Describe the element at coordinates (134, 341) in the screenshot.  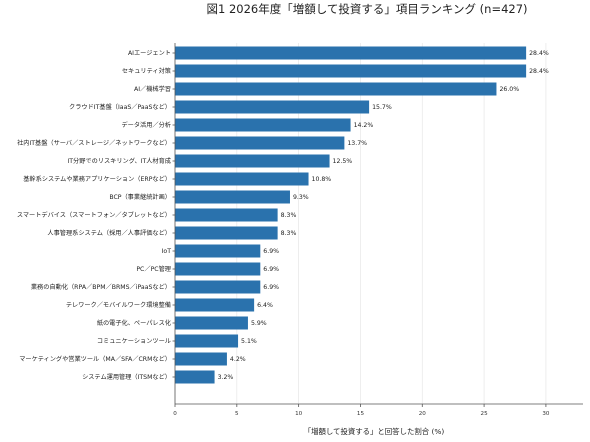
I see `category-label-16: コミュニケーションツール` at that location.